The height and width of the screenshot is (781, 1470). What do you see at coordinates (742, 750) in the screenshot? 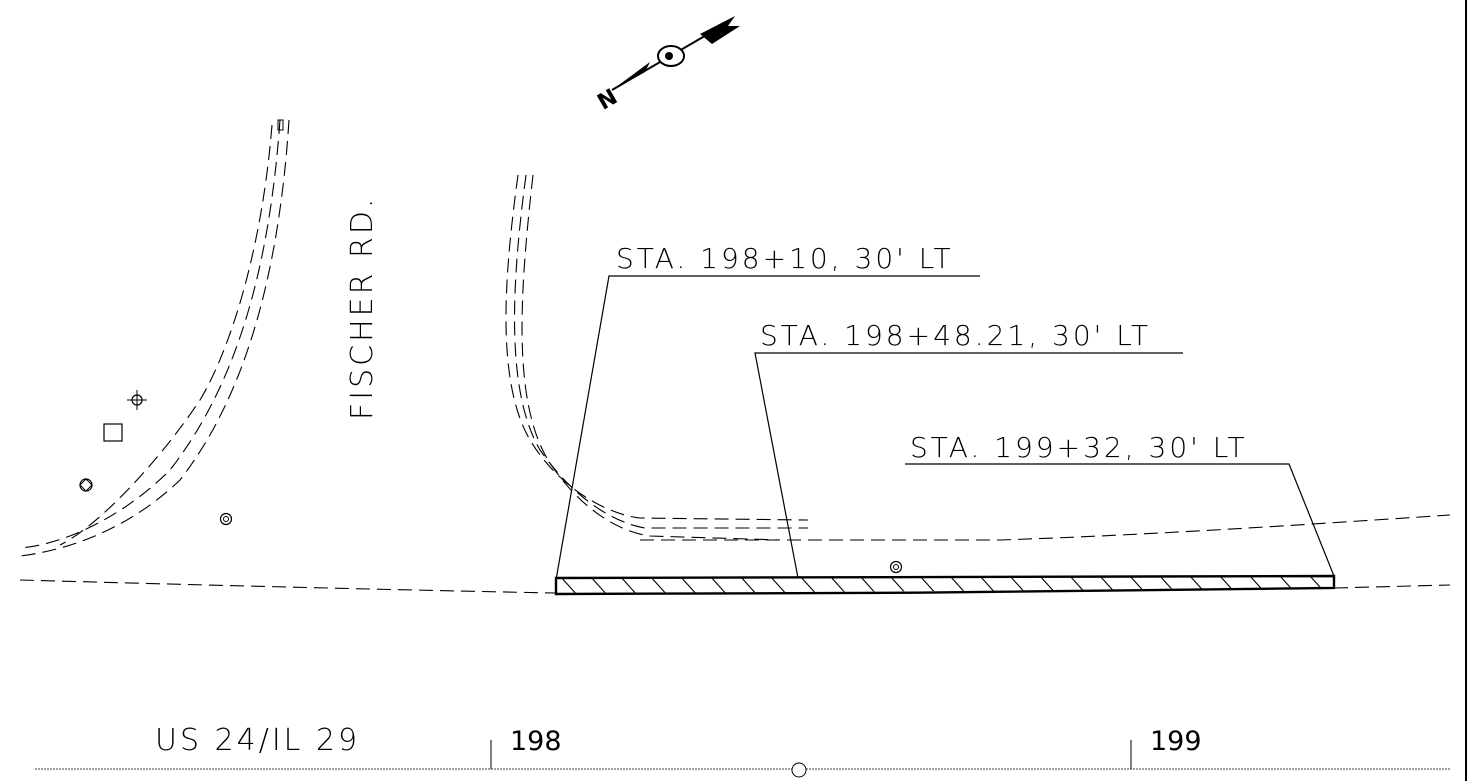
I see `baseline: US 24/IL 29 198 199` at bounding box center [742, 750].